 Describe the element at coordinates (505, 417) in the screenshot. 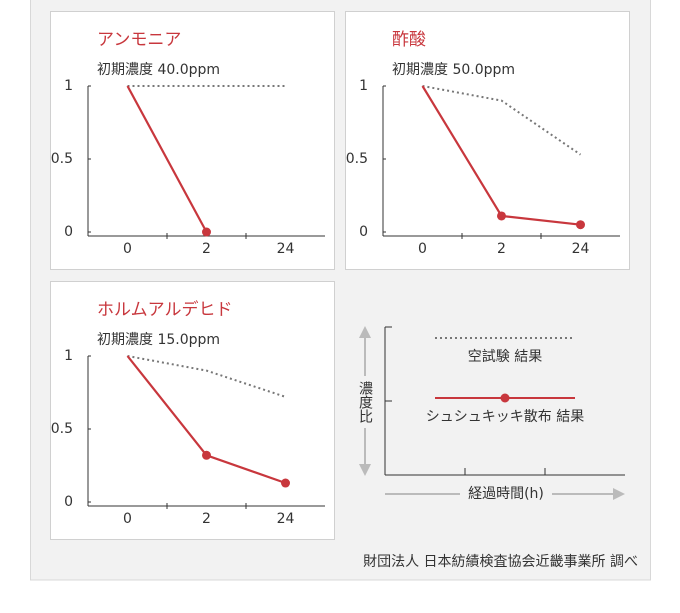

I see `legend-label: シュシュキッキ散布 結果` at that location.